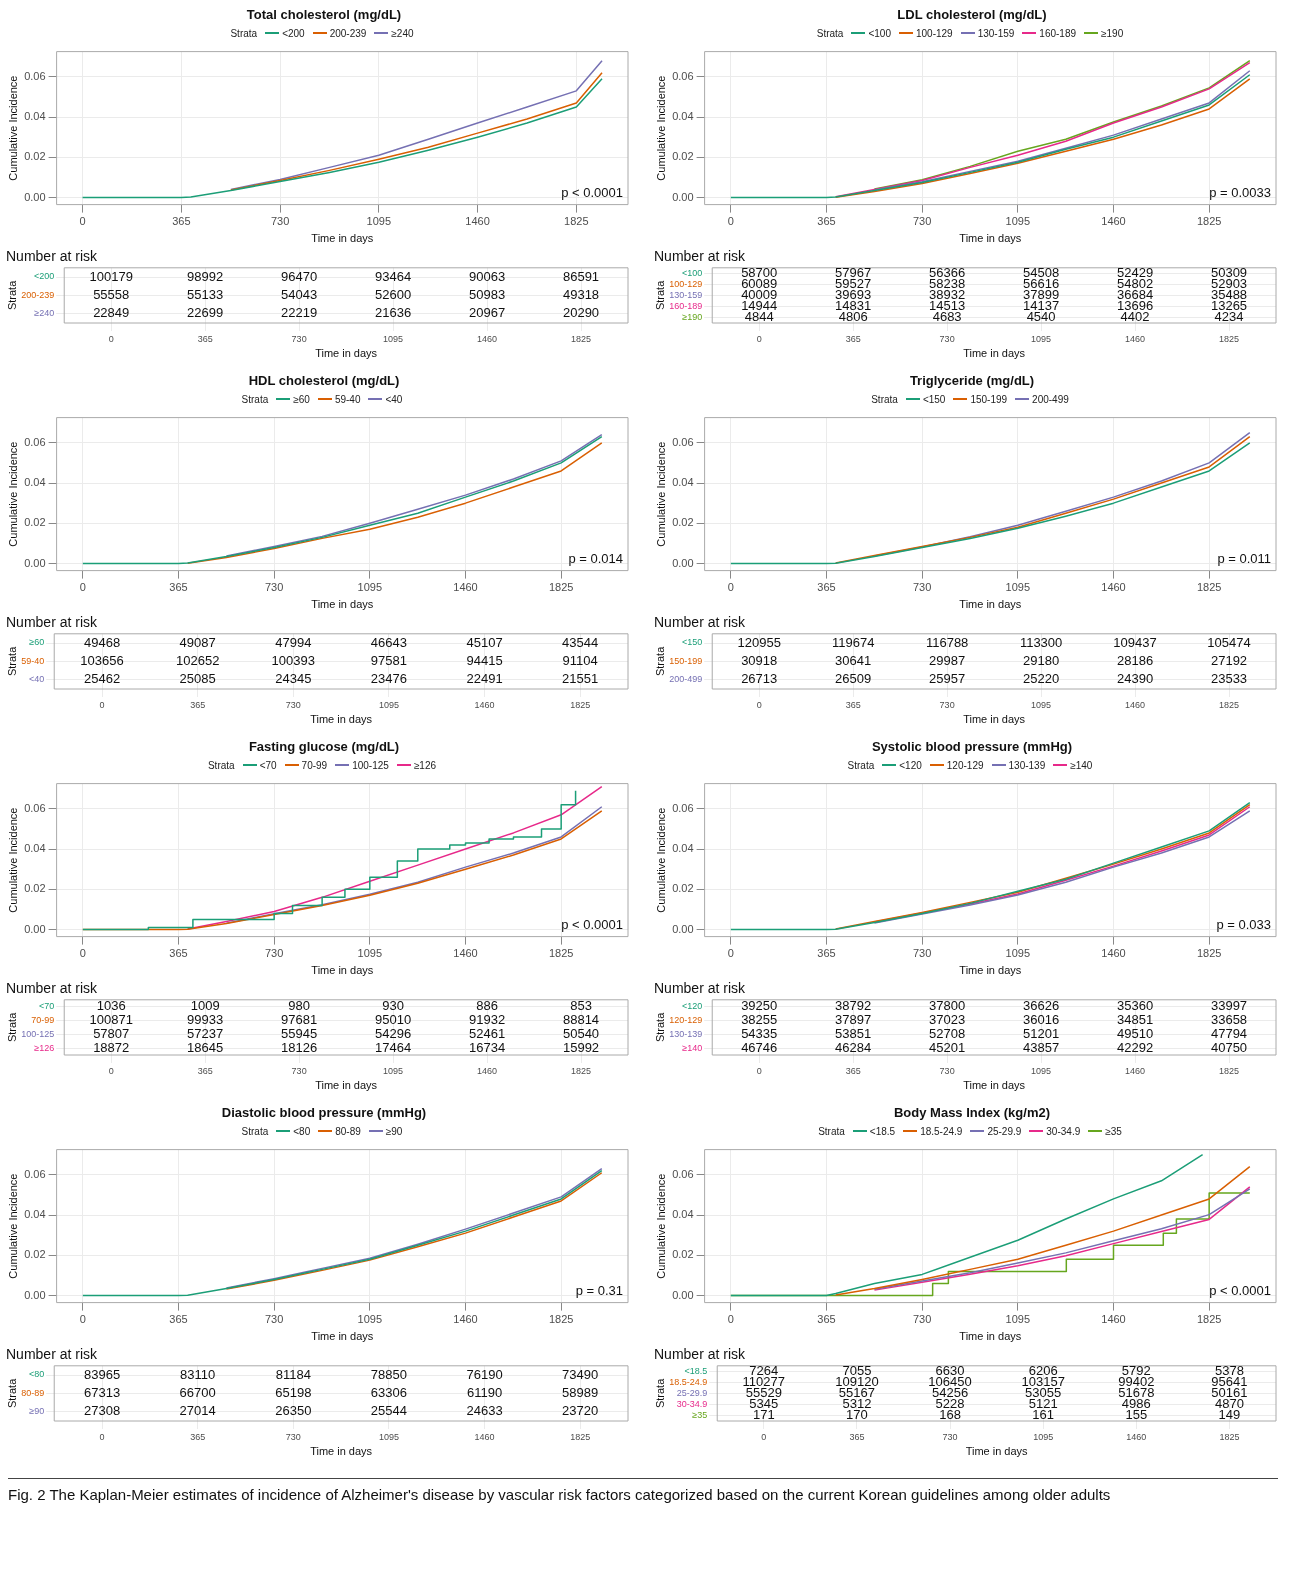 This screenshot has height=1586, width=1295. I want to click on legend-label: <80, so click(302, 1131).